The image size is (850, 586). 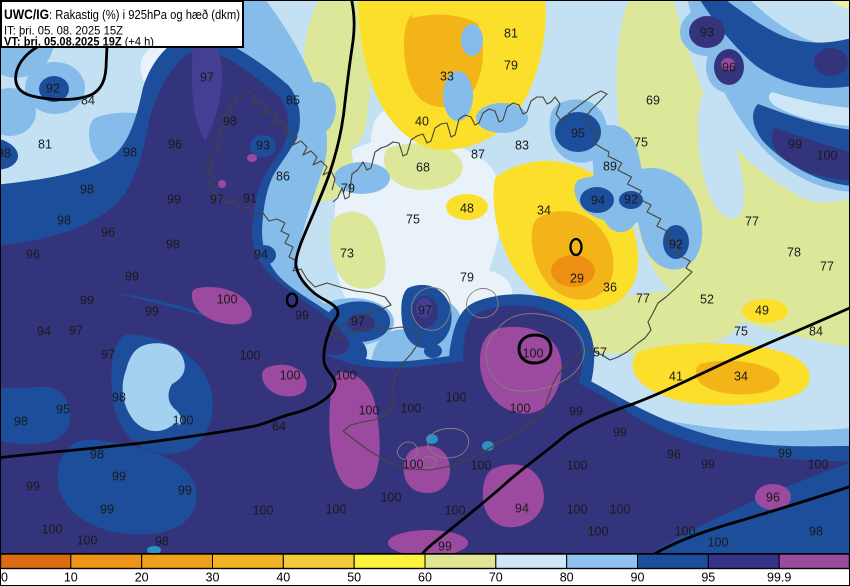 What do you see at coordinates (354, 578) in the screenshot?
I see `svg-text: 50` at bounding box center [354, 578].